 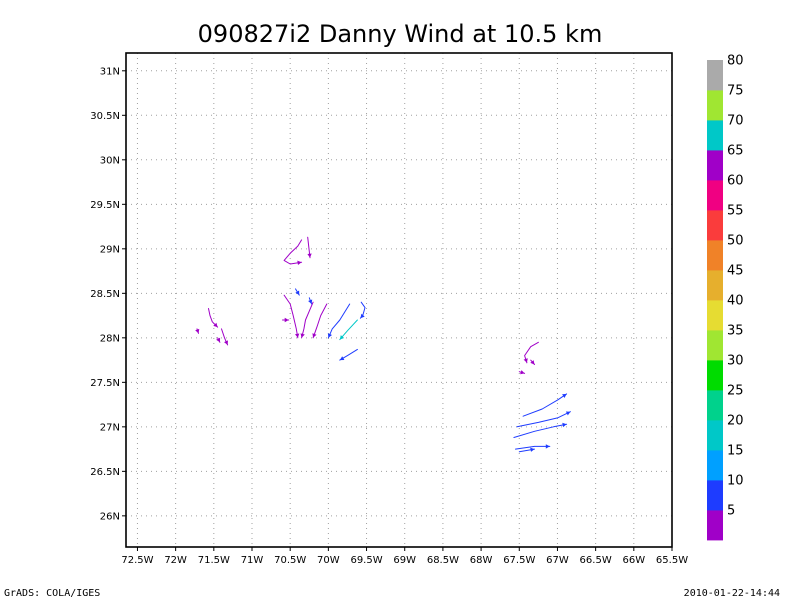 What do you see at coordinates (735, 421) in the screenshot?
I see `colorbar-label-3: 20` at bounding box center [735, 421].